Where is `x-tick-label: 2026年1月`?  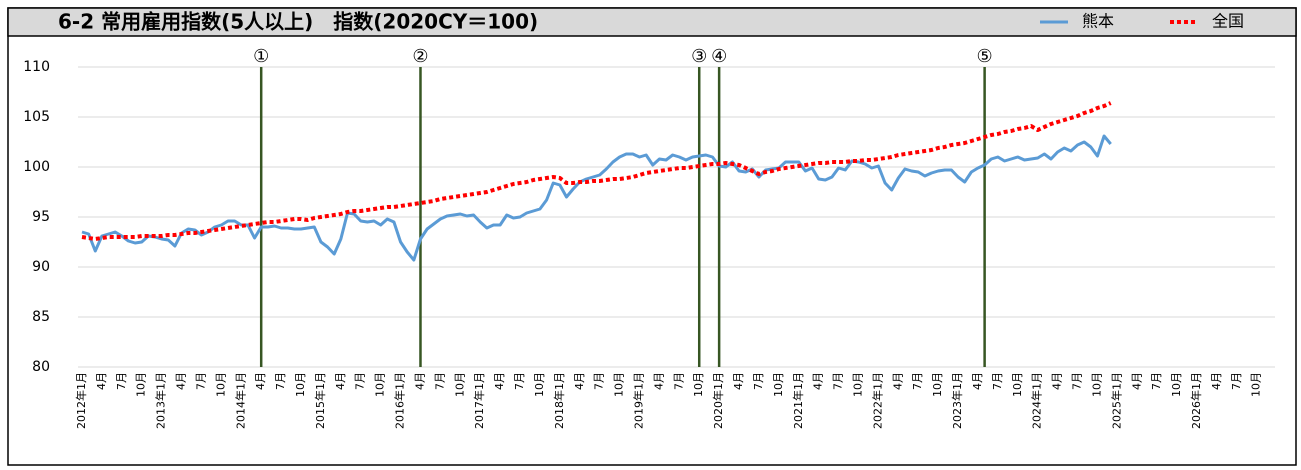
x-tick-label: 2026年1月 is located at coordinates (1196, 400).